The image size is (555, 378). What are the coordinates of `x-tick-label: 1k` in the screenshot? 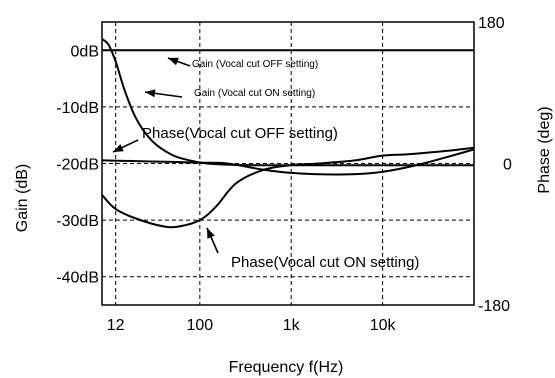 It's located at (292, 325).